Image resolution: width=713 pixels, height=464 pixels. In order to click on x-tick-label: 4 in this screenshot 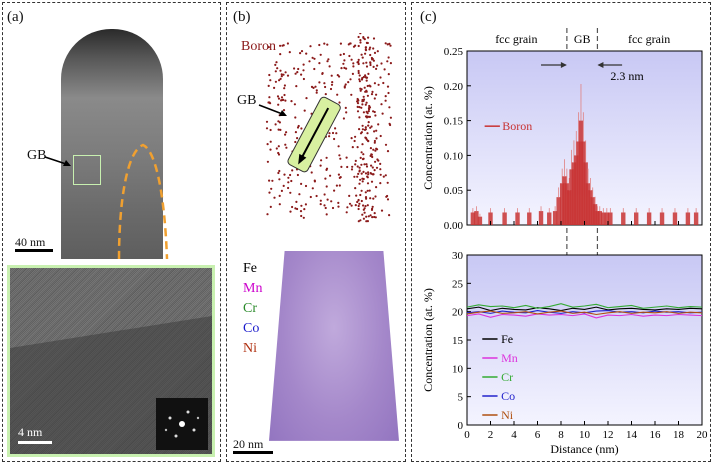, I will do `click(514, 435)`.